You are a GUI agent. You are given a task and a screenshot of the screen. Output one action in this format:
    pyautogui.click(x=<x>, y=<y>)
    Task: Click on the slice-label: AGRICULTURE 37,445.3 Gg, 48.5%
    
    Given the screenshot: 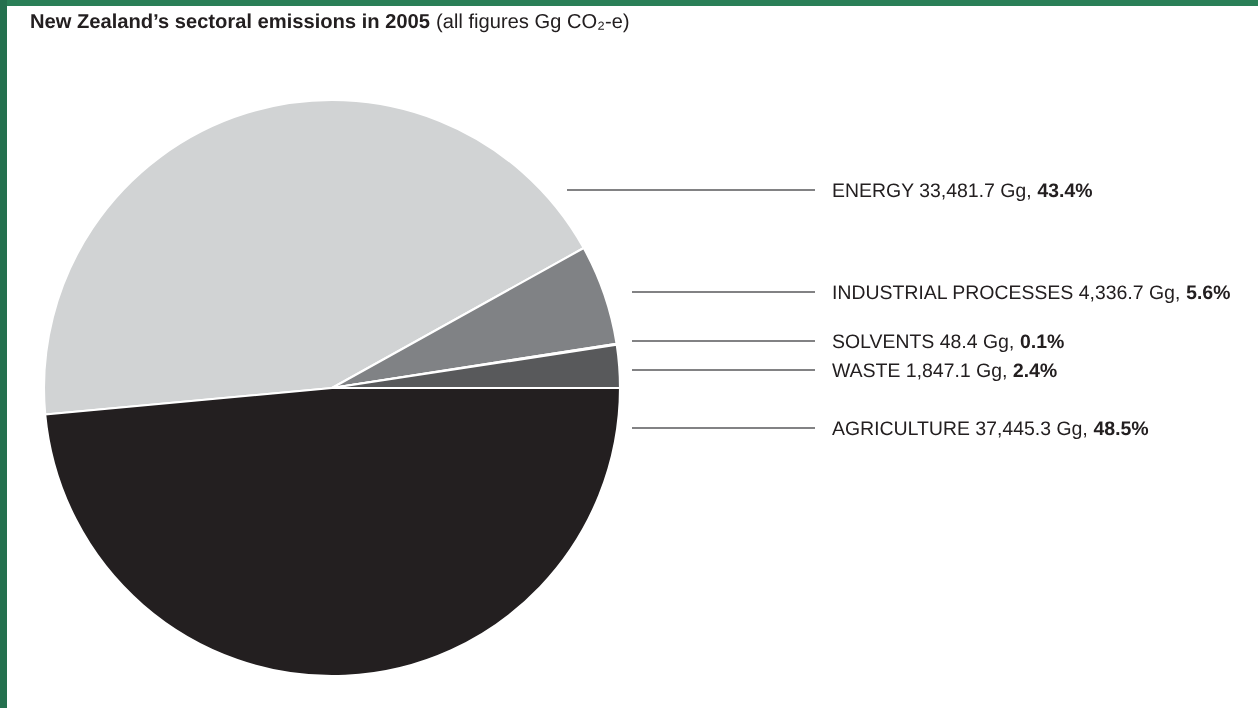 What is the action you would take?
    pyautogui.click(x=990, y=430)
    